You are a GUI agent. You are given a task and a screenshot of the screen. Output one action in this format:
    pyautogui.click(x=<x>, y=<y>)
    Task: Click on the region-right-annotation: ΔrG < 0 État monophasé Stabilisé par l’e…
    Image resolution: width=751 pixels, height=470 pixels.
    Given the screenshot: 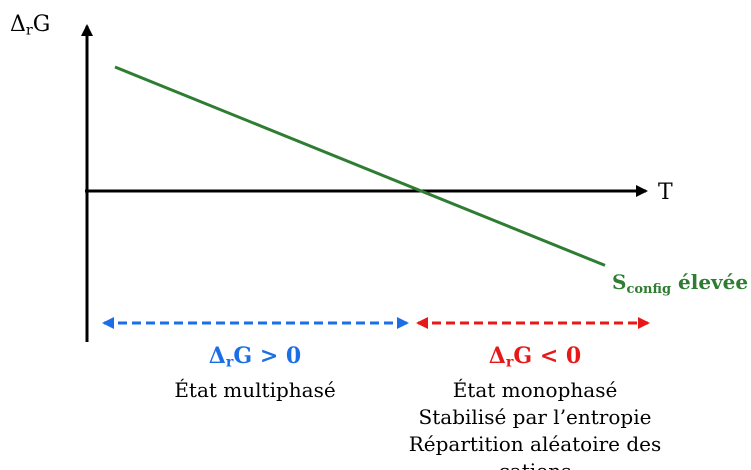 What is the action you would take?
    pyautogui.click(x=535, y=406)
    